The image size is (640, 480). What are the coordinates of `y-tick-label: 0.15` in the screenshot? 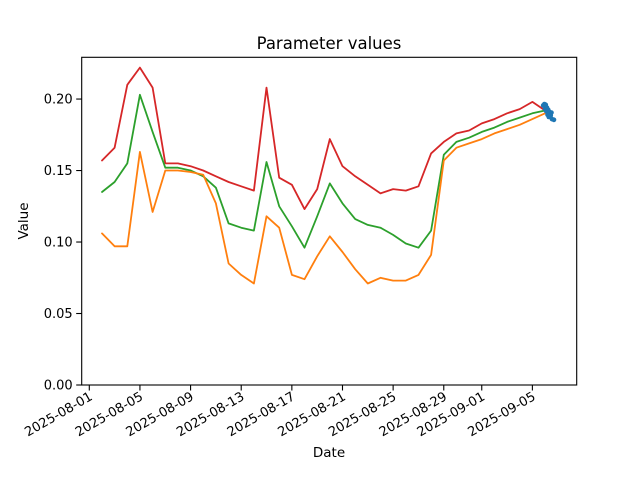 It's located at (58, 171).